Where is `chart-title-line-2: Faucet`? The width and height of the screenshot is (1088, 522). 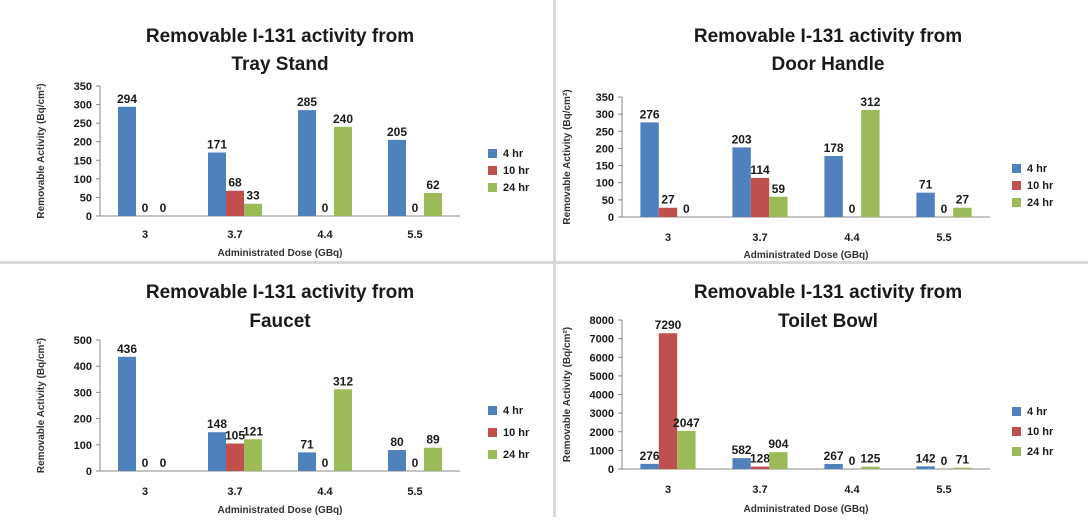
chart-title-line-2: Faucet is located at coordinates (280, 321).